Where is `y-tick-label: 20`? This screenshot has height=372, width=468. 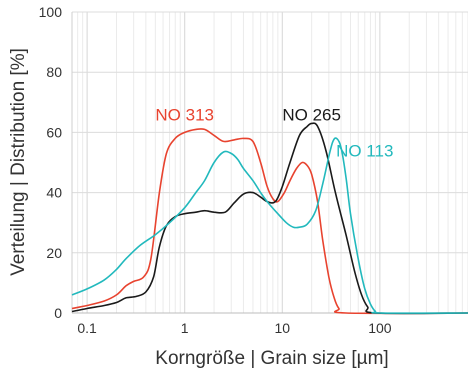 y-tick-label: 20 is located at coordinates (54, 253).